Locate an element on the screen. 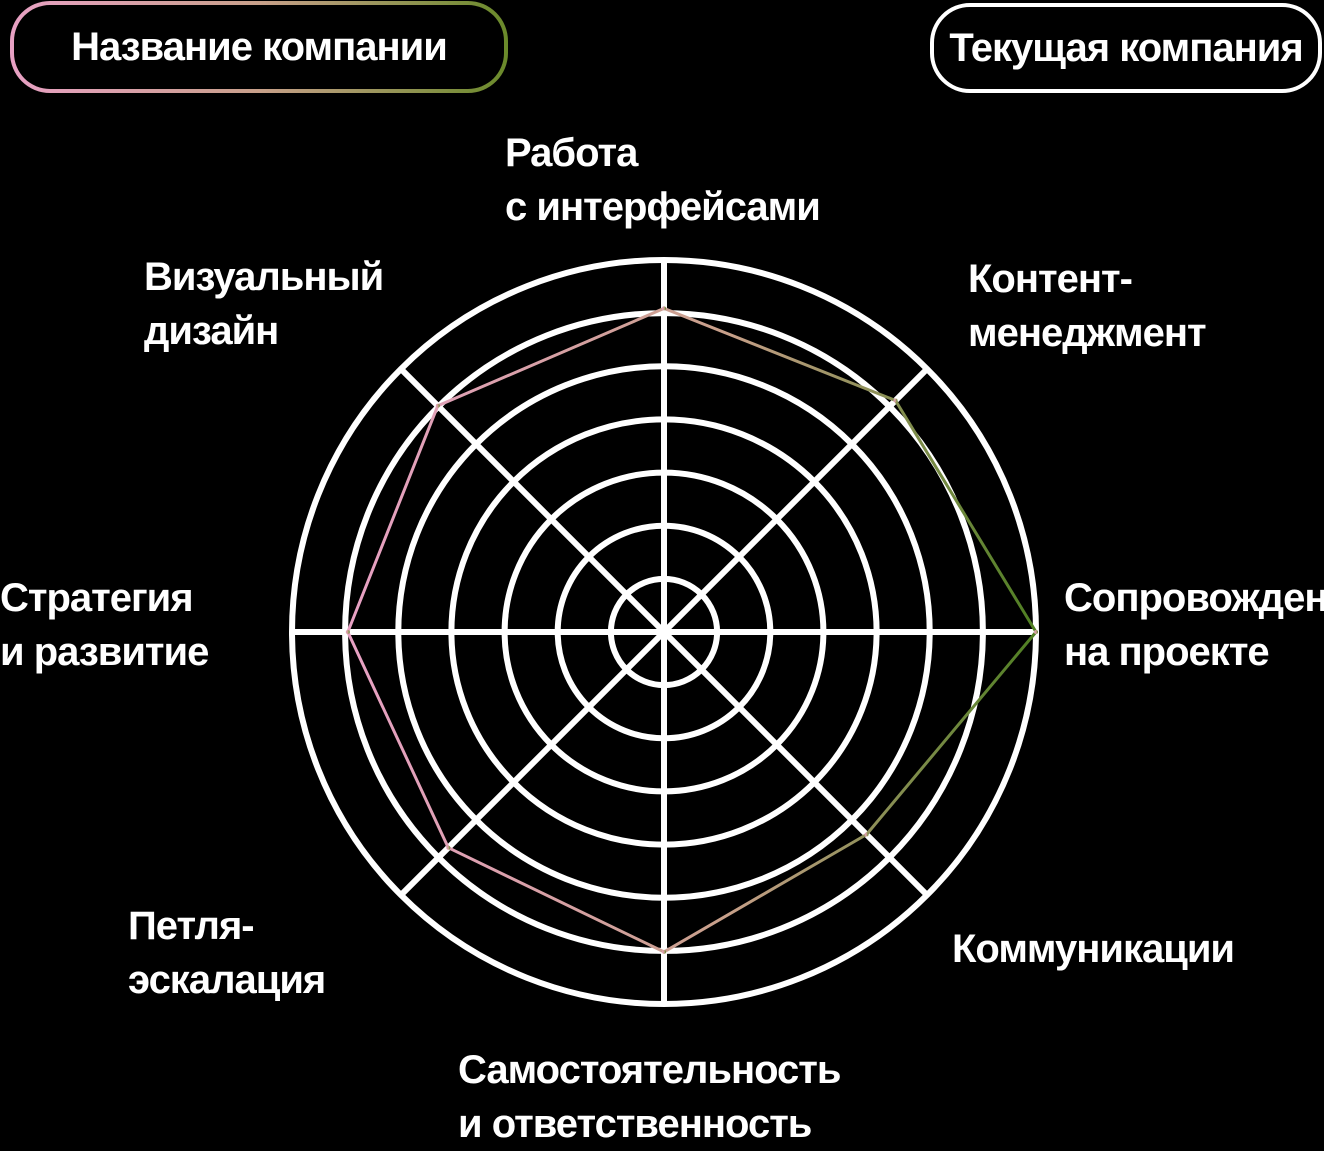  legend-label: Название компании is located at coordinates (259, 46).